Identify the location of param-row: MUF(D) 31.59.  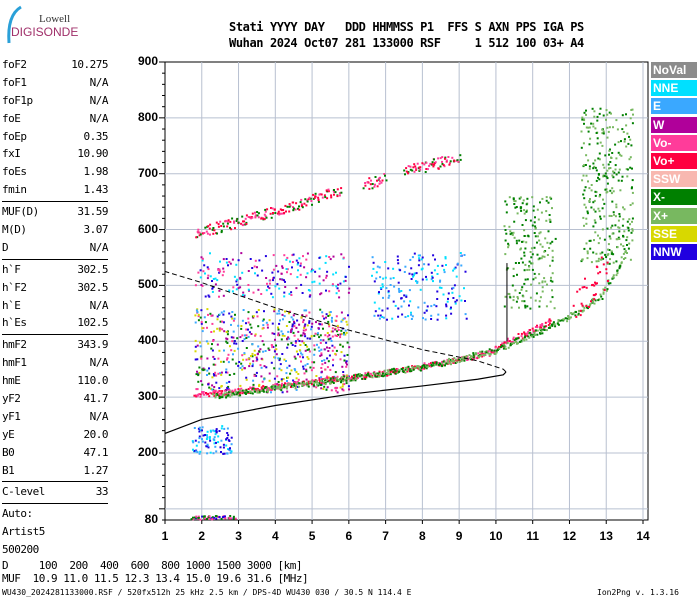
(55, 212).